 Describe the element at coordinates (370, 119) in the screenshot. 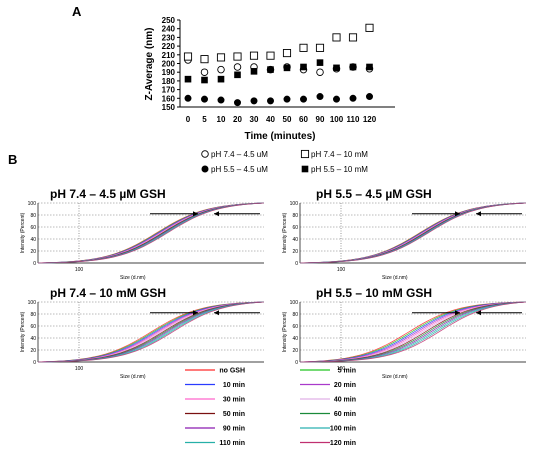

I see `x-tick-label: 120` at that location.